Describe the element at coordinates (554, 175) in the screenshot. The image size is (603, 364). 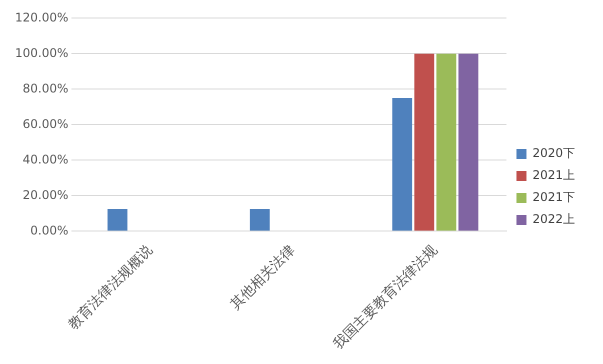
I see `legend-label: 2021上` at that location.